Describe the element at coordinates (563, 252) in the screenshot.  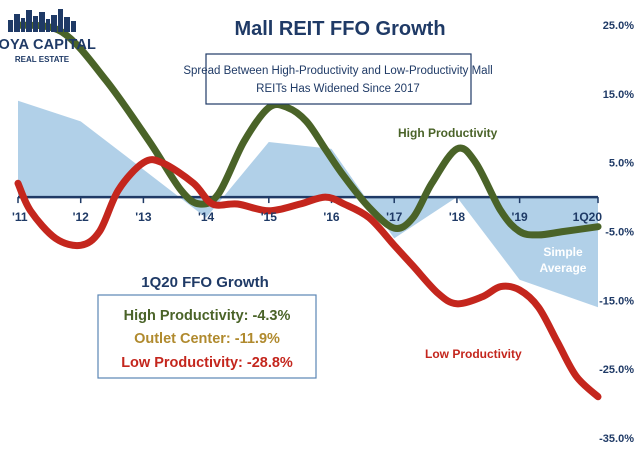
I see `simple-average-label-line1: Simple` at that location.